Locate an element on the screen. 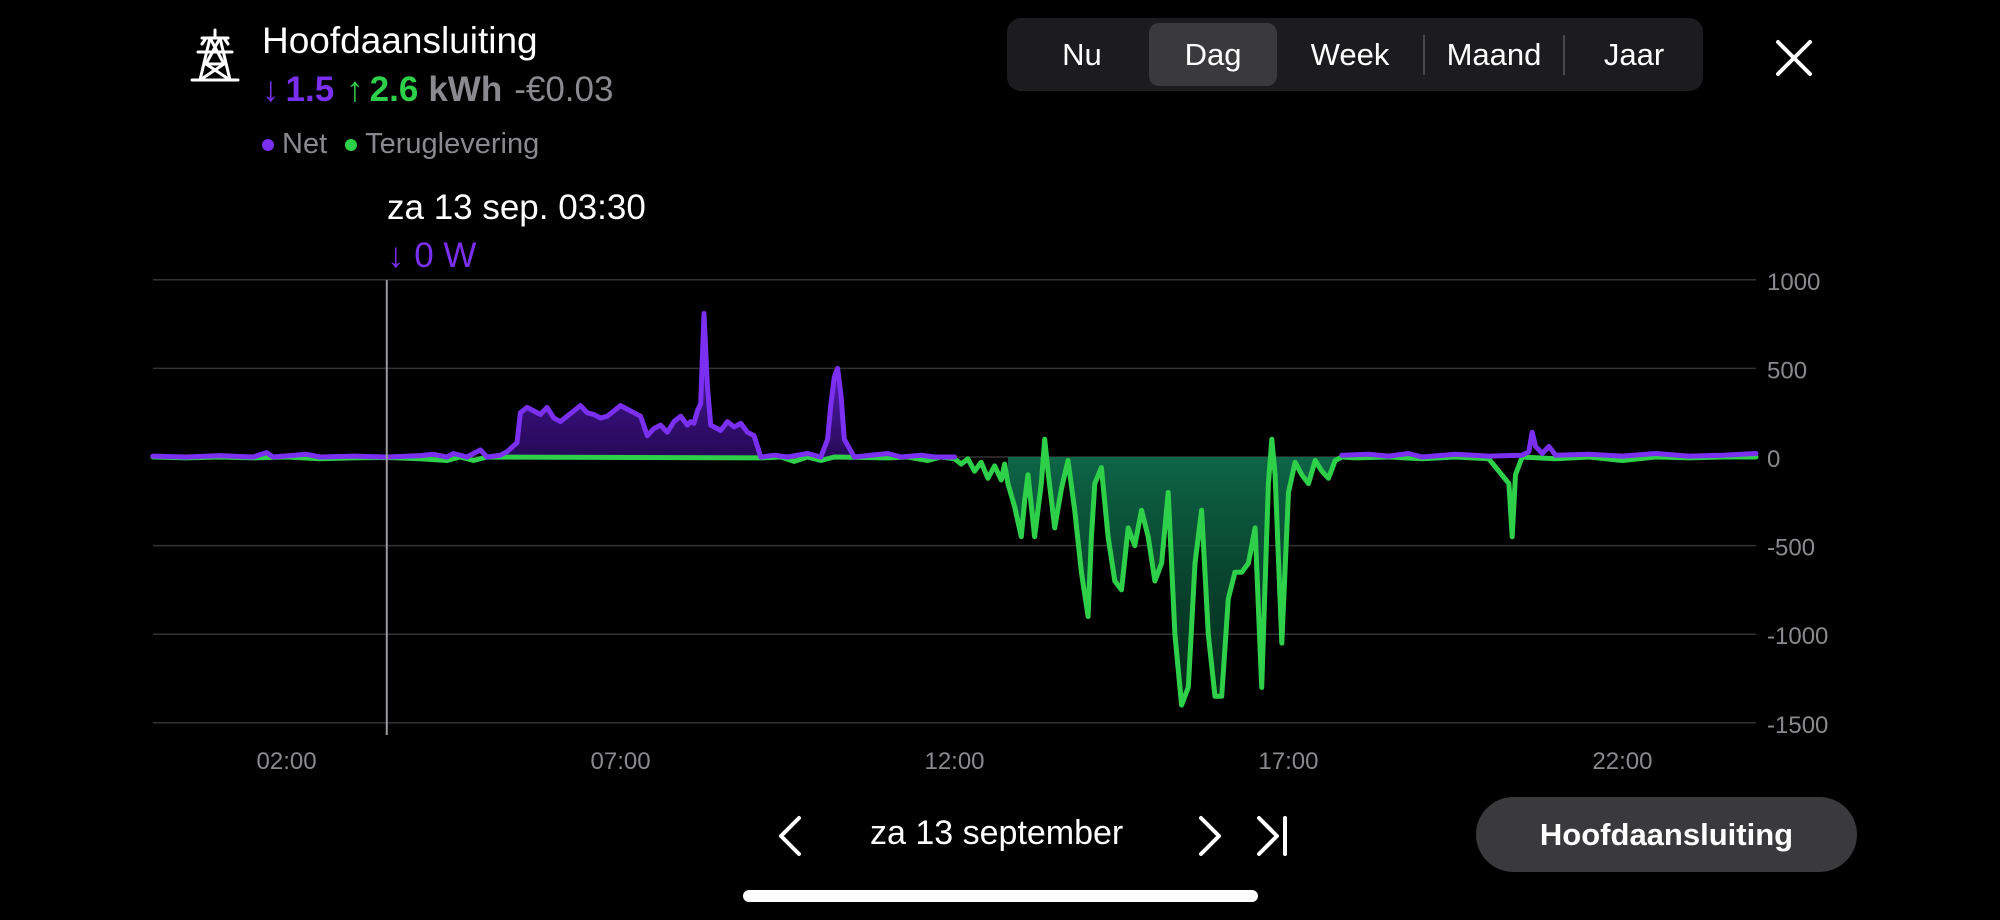 This screenshot has width=2000, height=920. chevron-left-icon is located at coordinates (790, 836).